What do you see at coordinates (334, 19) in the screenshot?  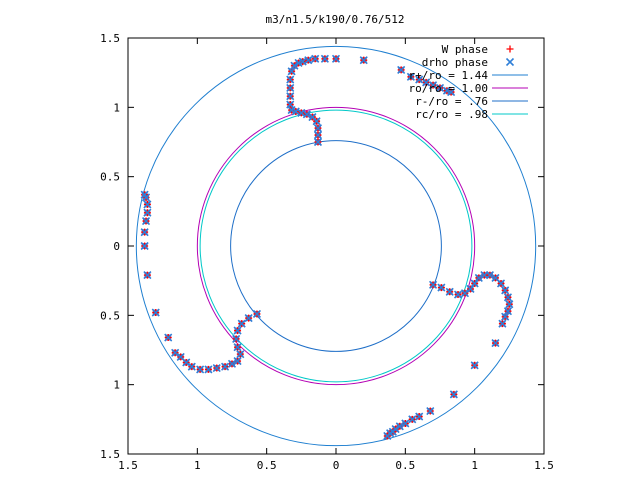 I see `chart-title: m3/n1.5/k190/0.76/512` at bounding box center [334, 19].